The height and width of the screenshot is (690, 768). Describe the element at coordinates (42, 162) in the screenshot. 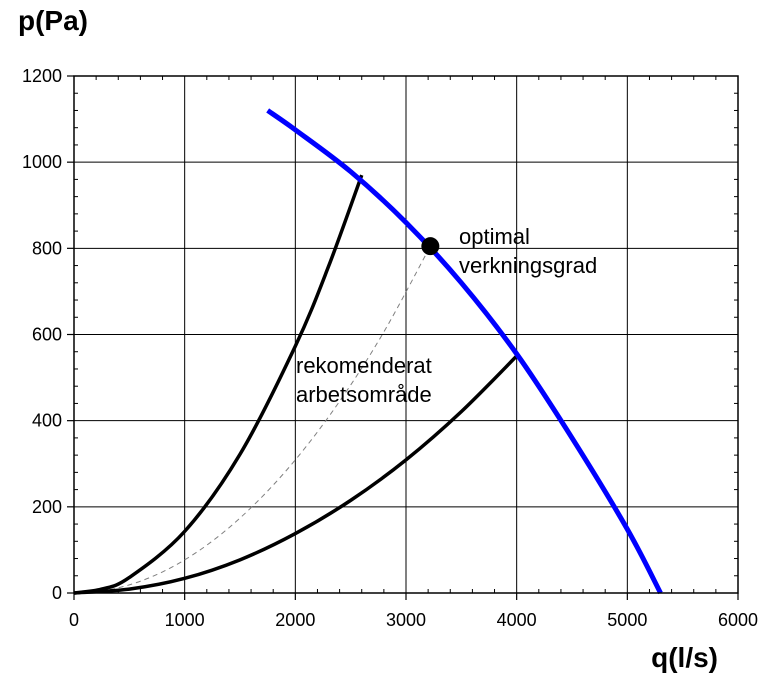

I see `y-tick-label: 1000` at that location.